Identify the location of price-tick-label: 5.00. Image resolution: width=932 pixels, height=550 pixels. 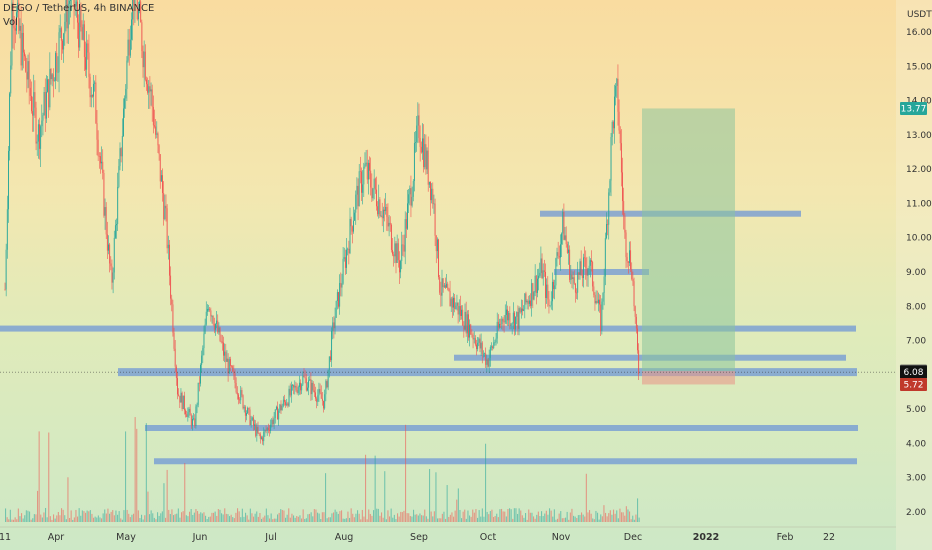
(916, 410).